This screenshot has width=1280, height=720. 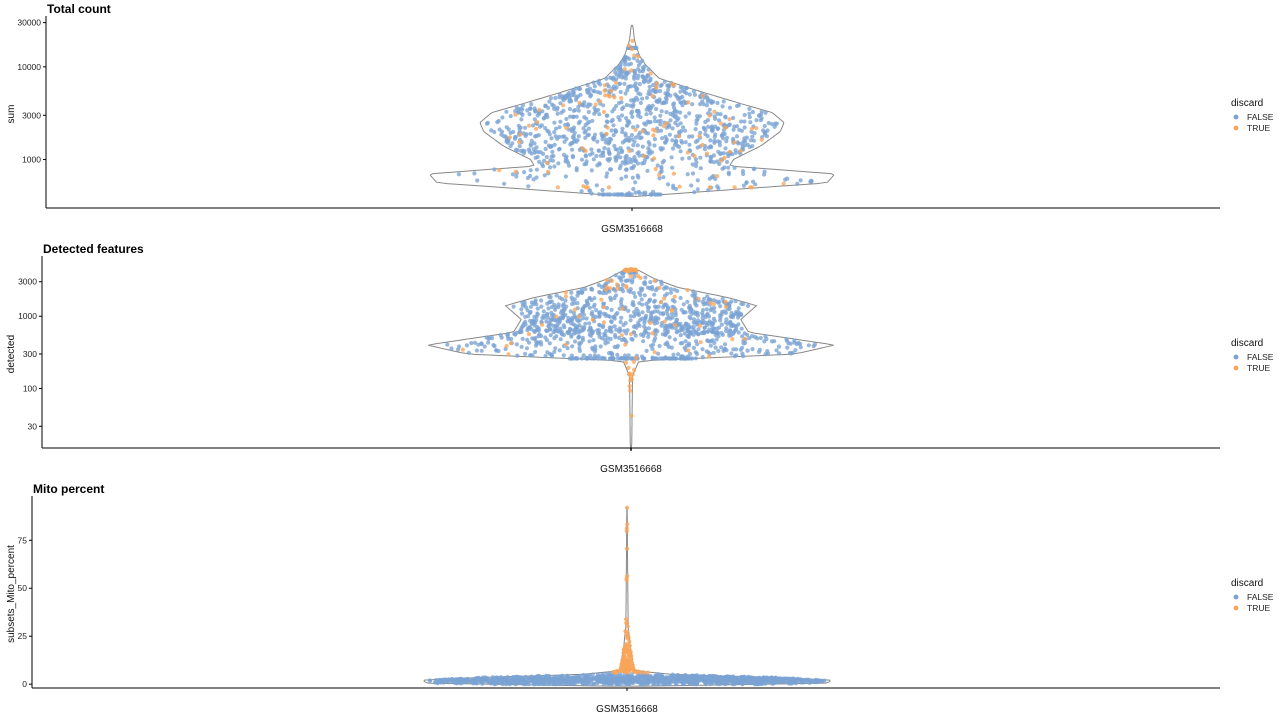 I want to click on y-axis-label: sum, so click(x=11, y=114).